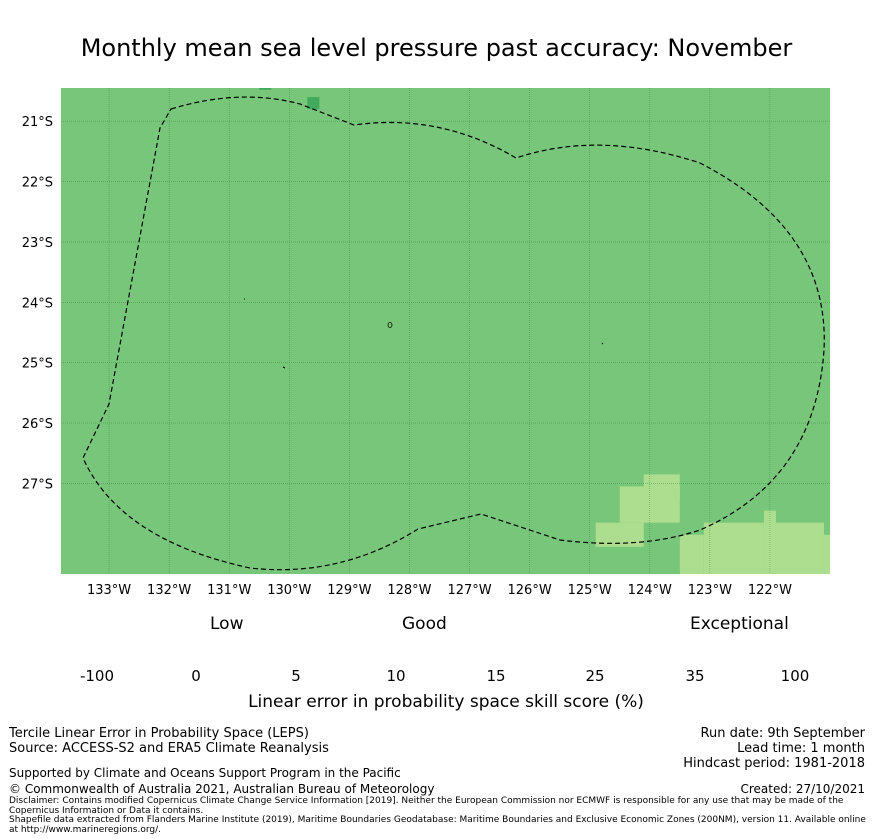 This screenshot has width=873, height=839. Describe the element at coordinates (229, 590) in the screenshot. I see `longitude-label: 131°W` at that location.